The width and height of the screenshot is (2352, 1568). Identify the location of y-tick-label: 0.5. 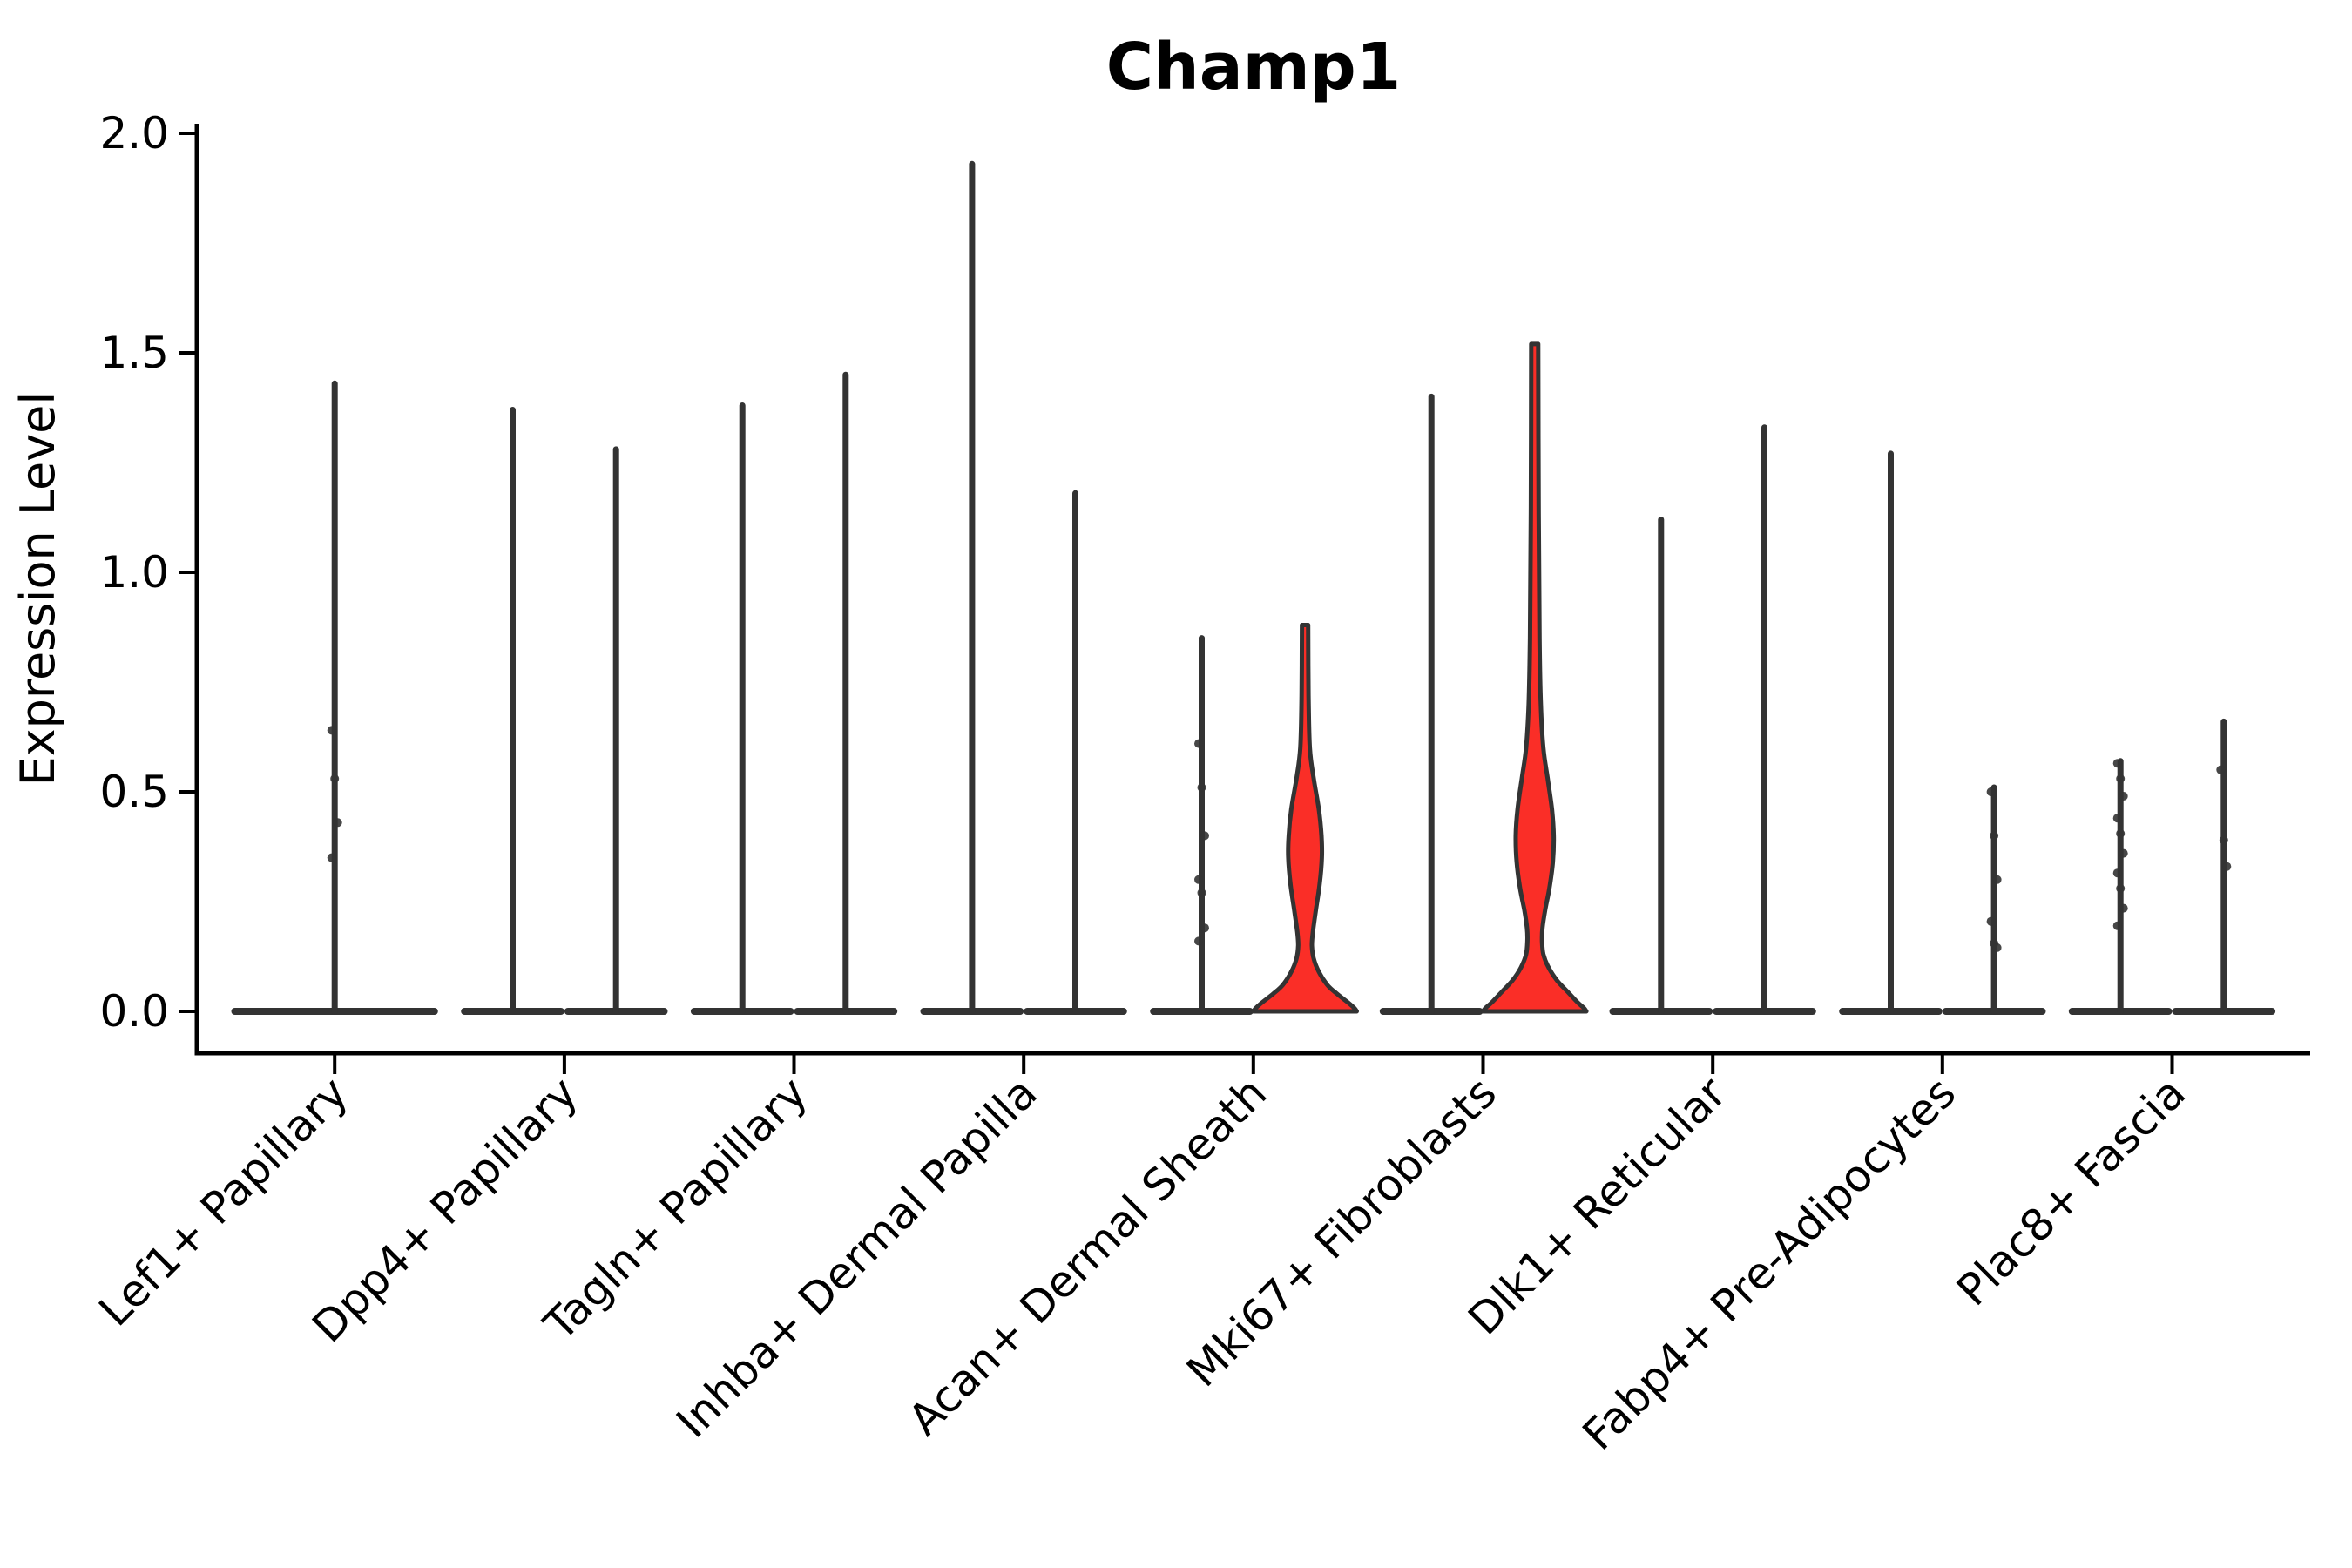
(134, 792).